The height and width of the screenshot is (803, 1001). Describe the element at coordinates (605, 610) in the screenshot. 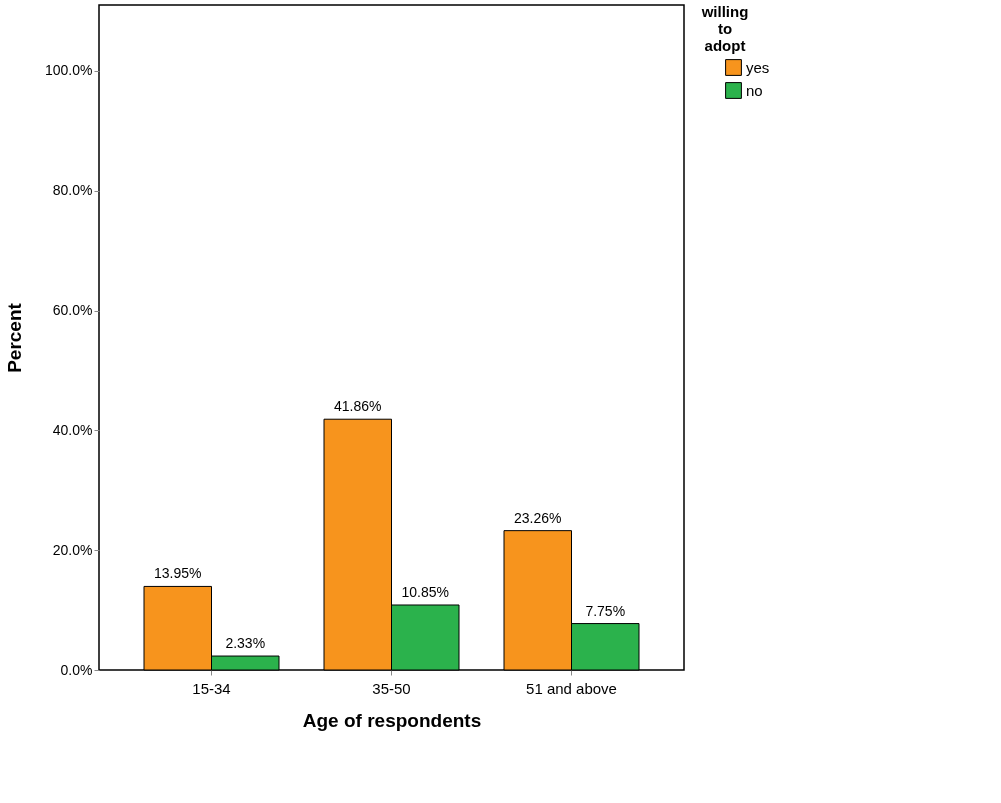

I see `data-label: 7.75%` at that location.